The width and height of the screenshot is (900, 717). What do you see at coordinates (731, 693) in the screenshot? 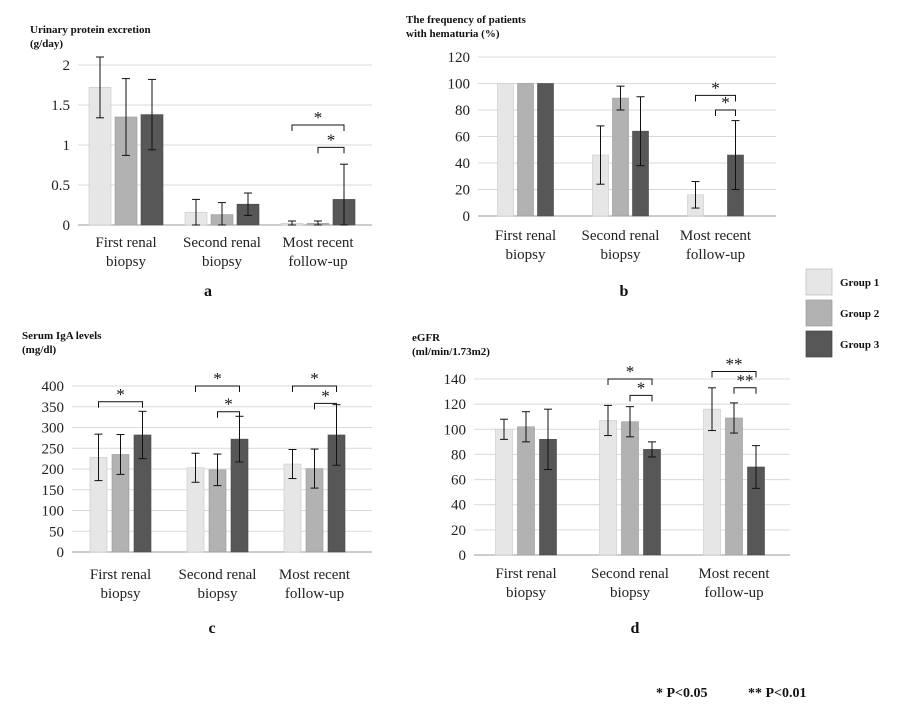
I see `significance-footnote: * P<0.05 ** P<0.01` at bounding box center [731, 693].